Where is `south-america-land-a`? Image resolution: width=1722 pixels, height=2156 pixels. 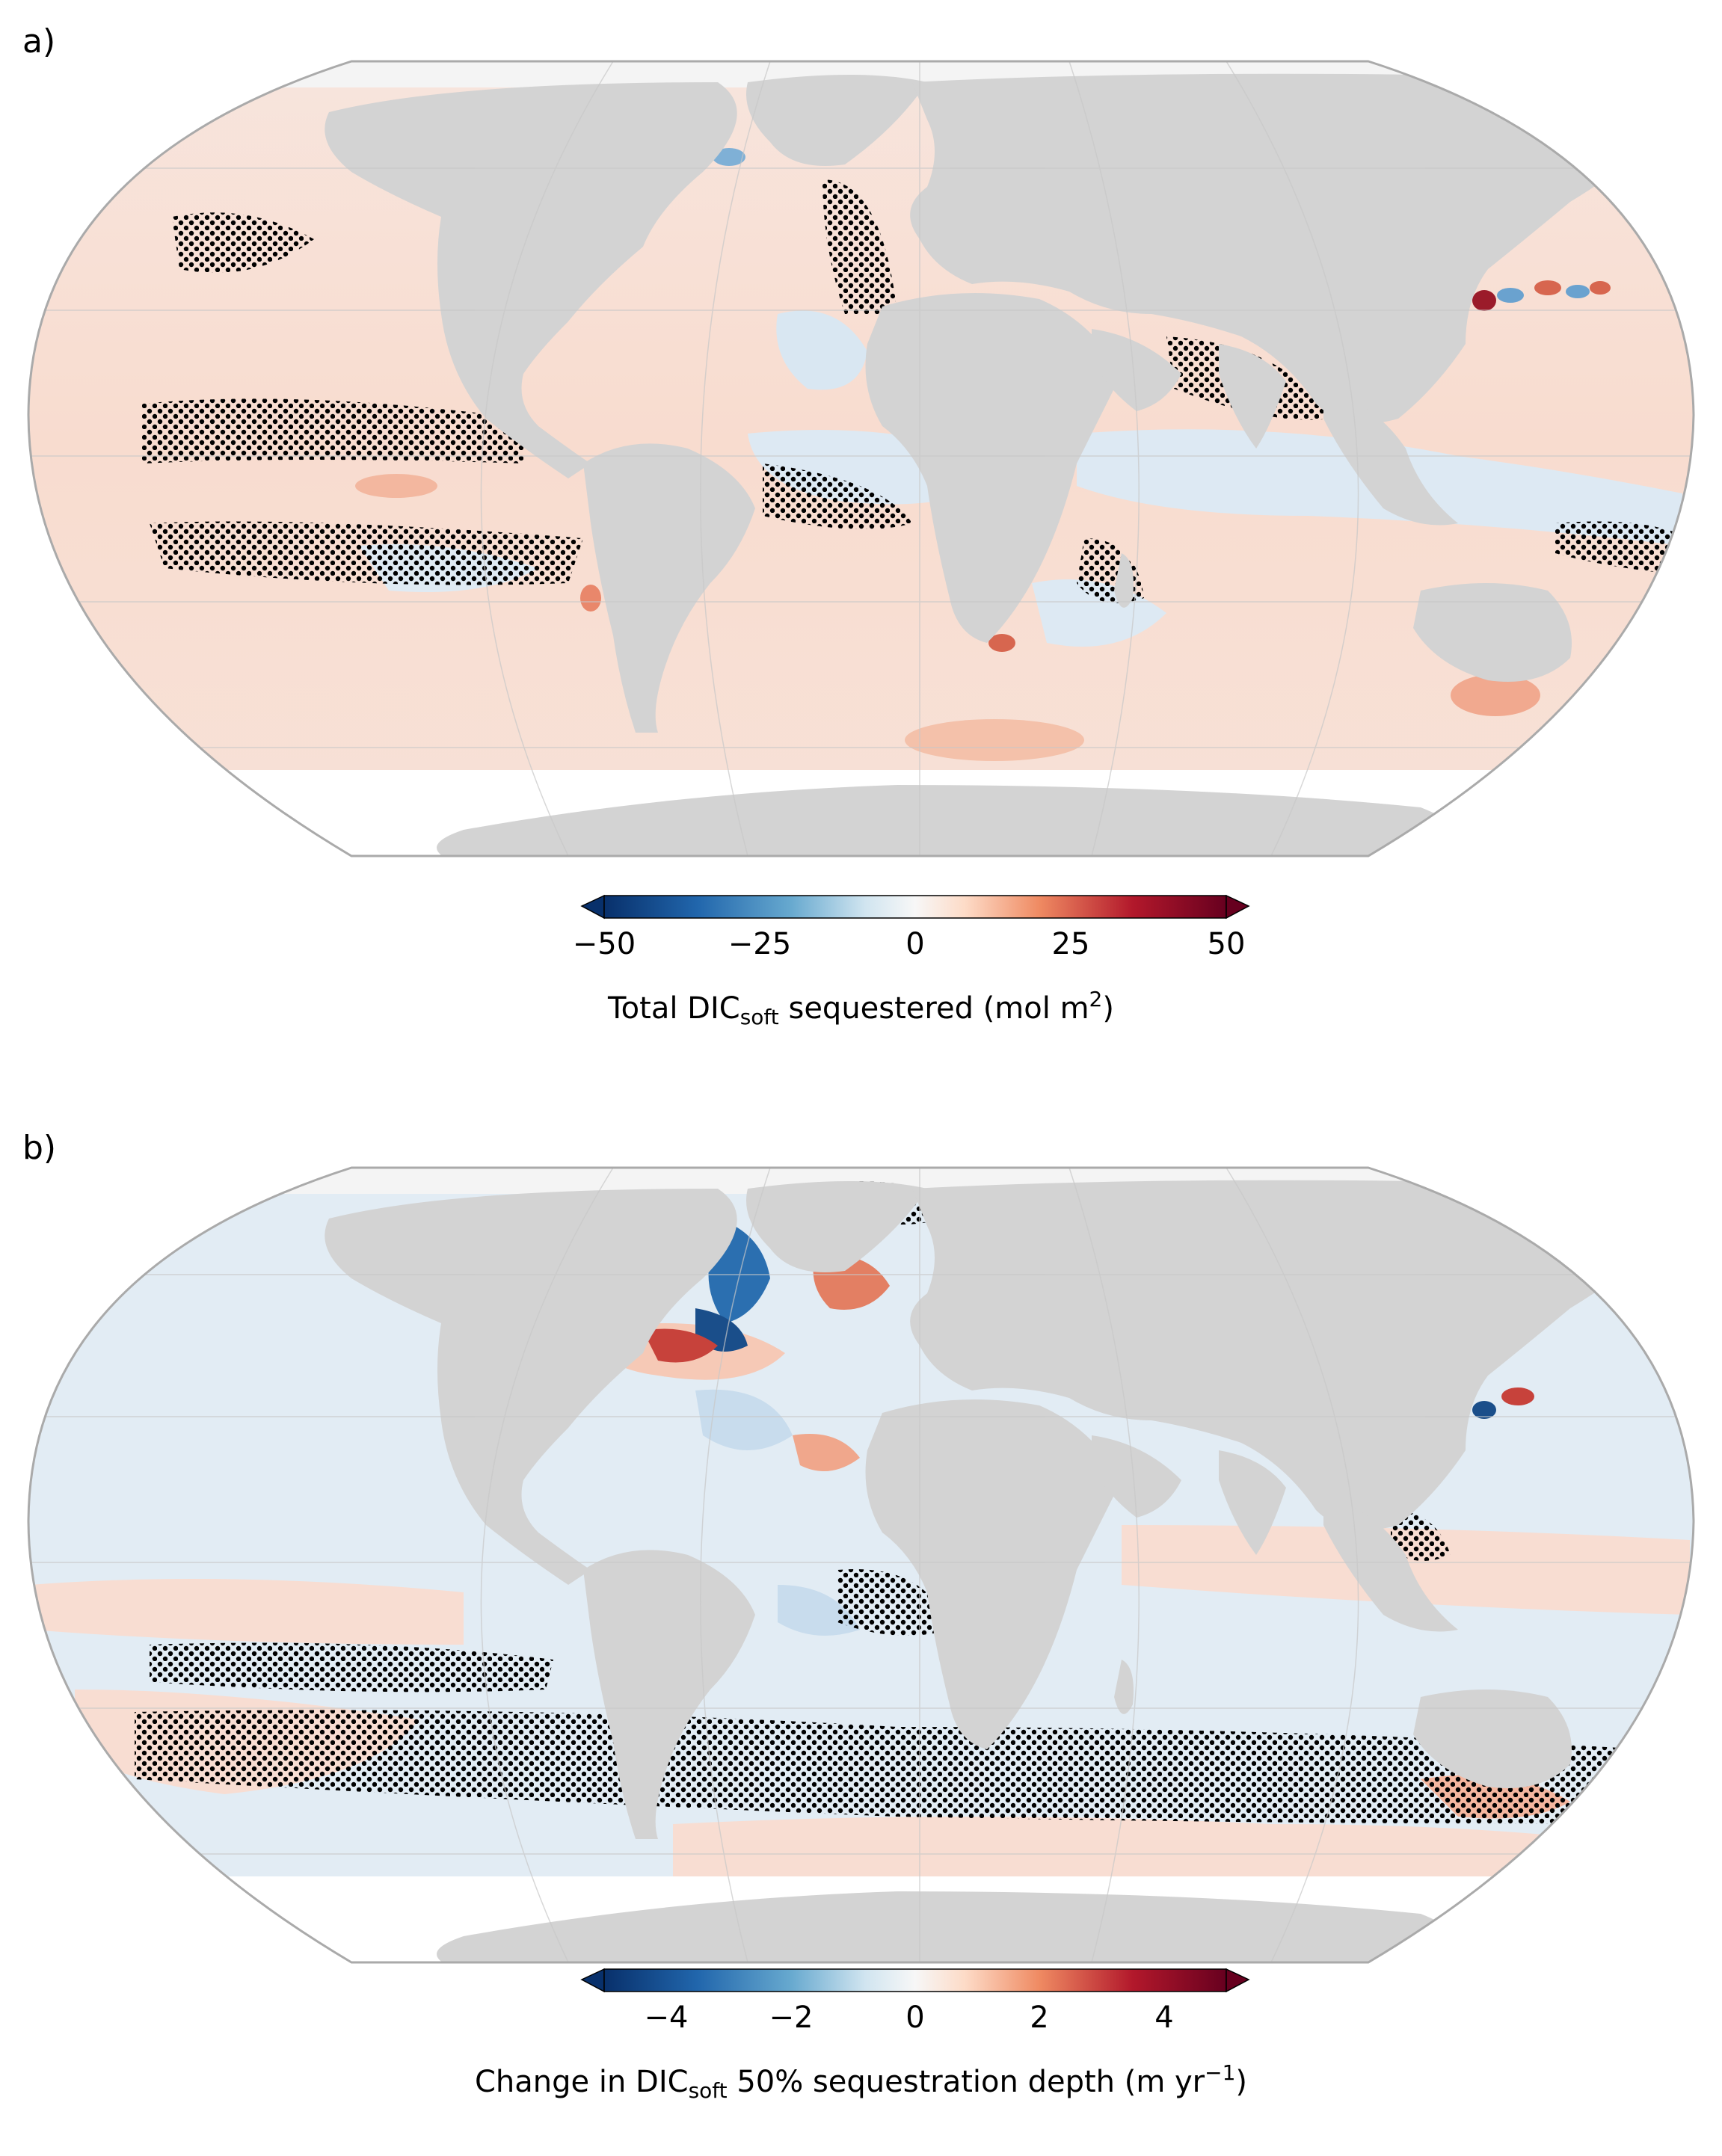 south-america-land-a is located at coordinates (669, 588).